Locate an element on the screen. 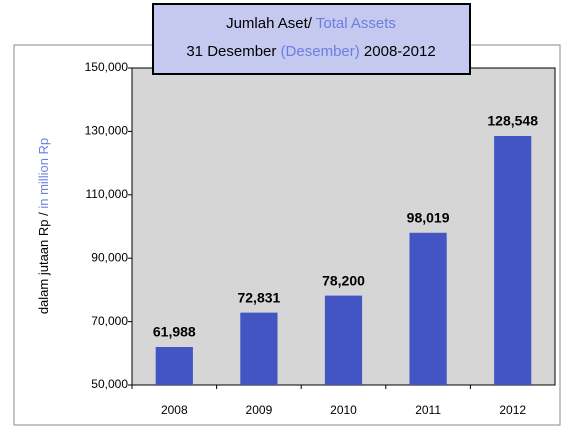 The height and width of the screenshot is (432, 576). y-axis-label: dalam jutaan Rp / in million Rp is located at coordinates (43, 226).